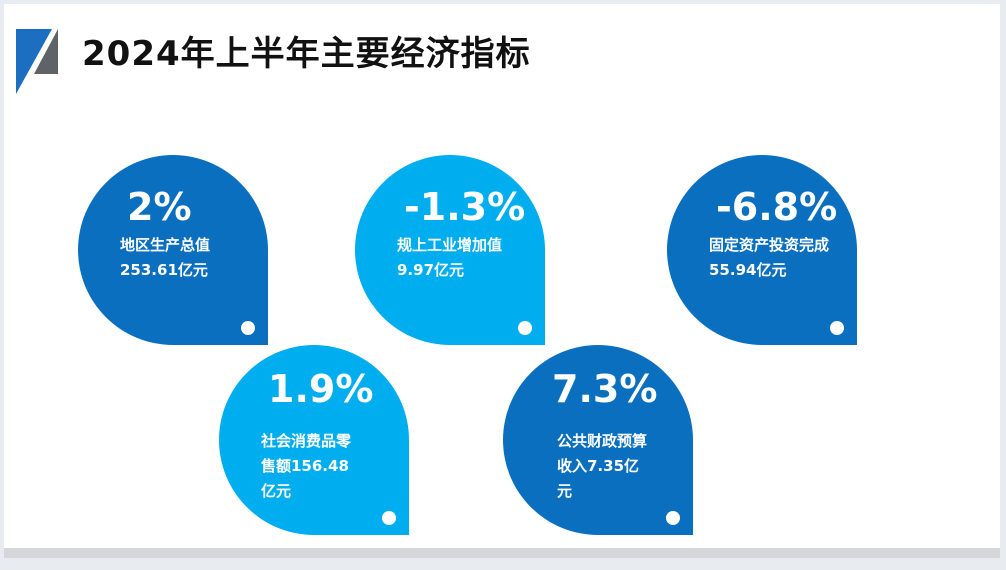 Image resolution: width=1006 pixels, height=570 pixels. I want to click on indicator-card: 2% 地区生产总值 253.61亿元, so click(173, 250).